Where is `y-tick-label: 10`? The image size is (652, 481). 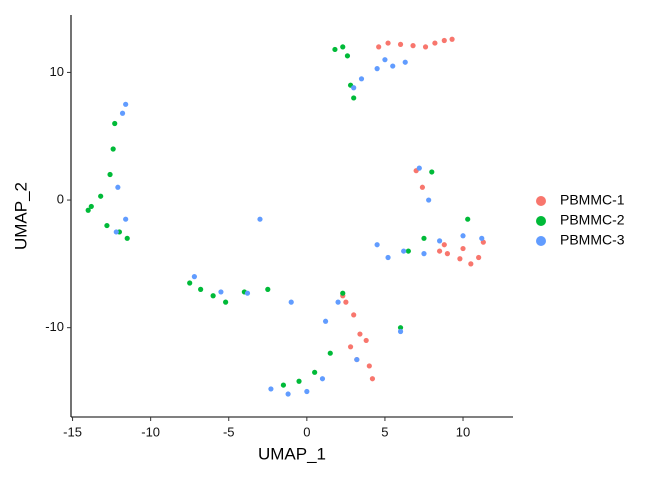 y-tick-label: 10 is located at coordinates (57, 71).